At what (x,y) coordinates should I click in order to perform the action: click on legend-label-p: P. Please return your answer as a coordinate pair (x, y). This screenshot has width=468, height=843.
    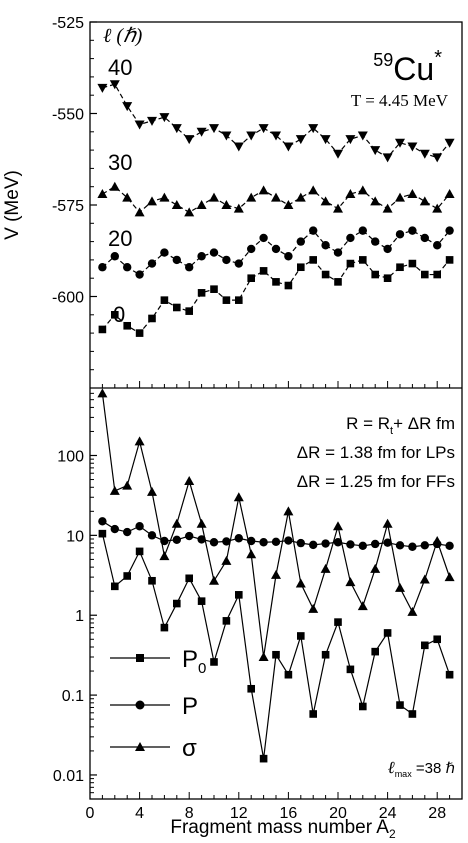
    Looking at the image, I should click on (190, 706).